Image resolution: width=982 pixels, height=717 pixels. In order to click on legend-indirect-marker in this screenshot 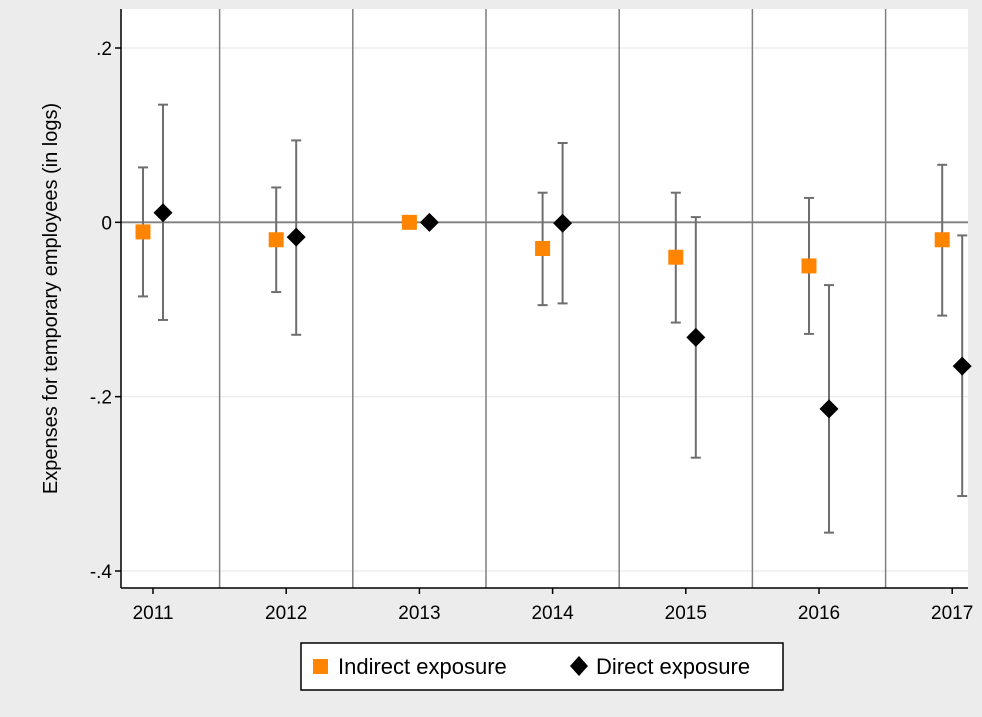, I will do `click(320, 666)`.